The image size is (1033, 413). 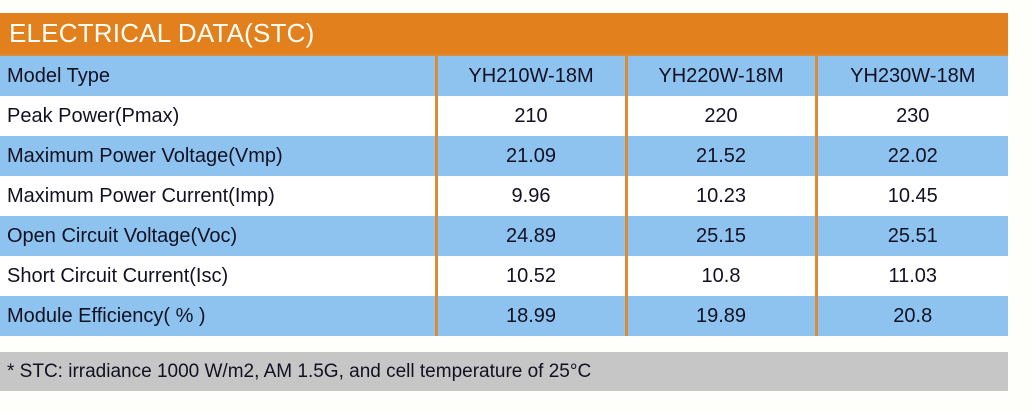 I want to click on row-label: Short Circuit Current(Isc), so click(x=218, y=276).